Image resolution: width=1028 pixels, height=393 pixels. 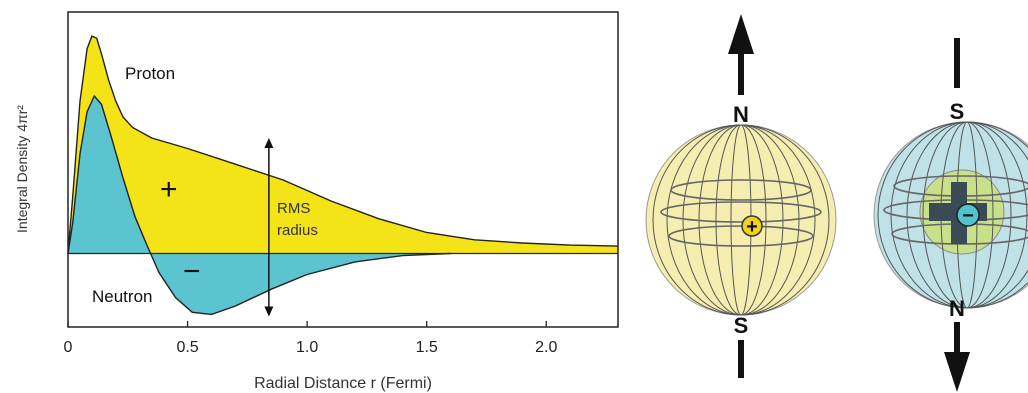 What do you see at coordinates (741, 54) in the screenshot?
I see `up-arrow-icon` at bounding box center [741, 54].